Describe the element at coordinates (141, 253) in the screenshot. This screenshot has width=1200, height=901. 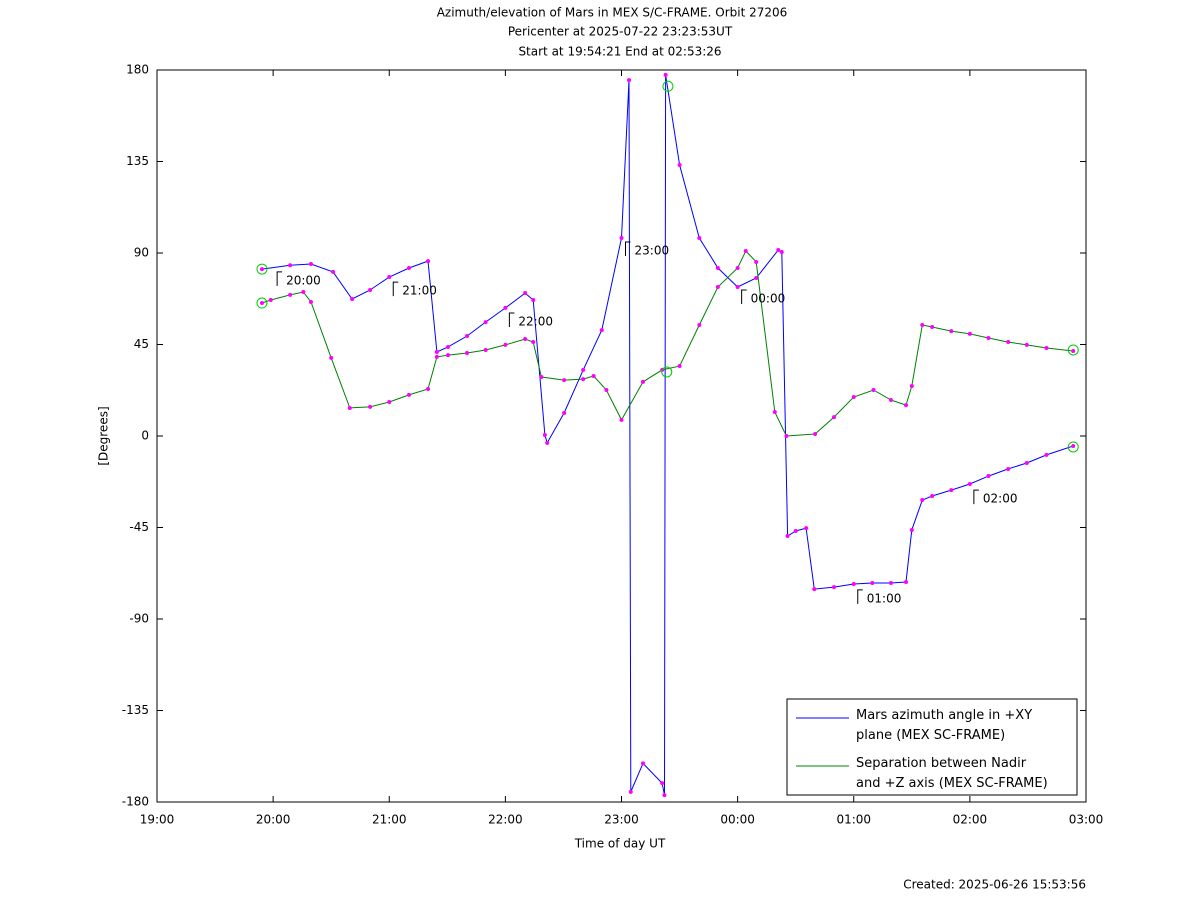
I see `y-tick-label: 90` at that location.